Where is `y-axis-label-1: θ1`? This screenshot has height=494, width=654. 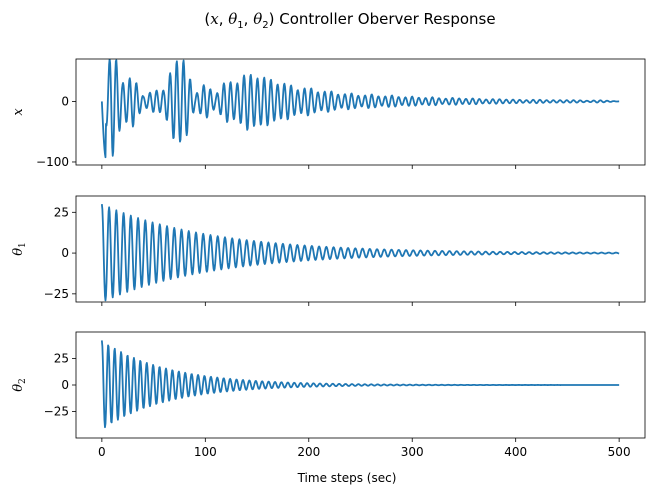 y-axis-label-1: θ1 is located at coordinates (19, 249).